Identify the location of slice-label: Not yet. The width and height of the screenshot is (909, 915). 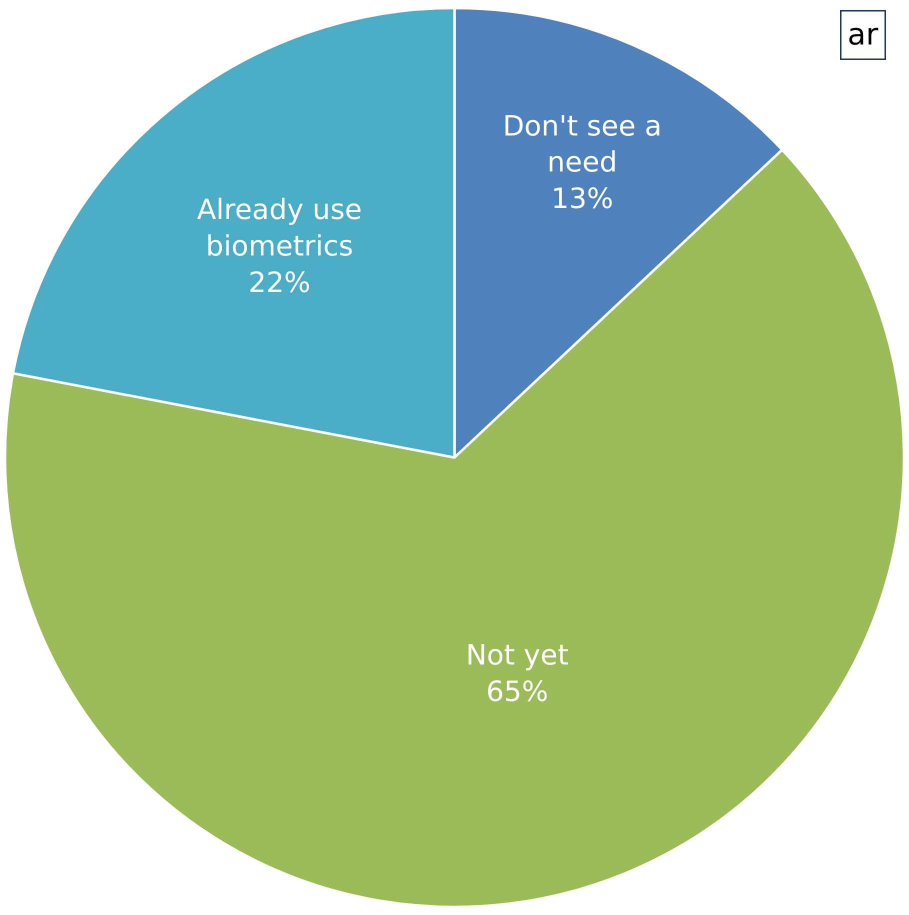
(517, 655).